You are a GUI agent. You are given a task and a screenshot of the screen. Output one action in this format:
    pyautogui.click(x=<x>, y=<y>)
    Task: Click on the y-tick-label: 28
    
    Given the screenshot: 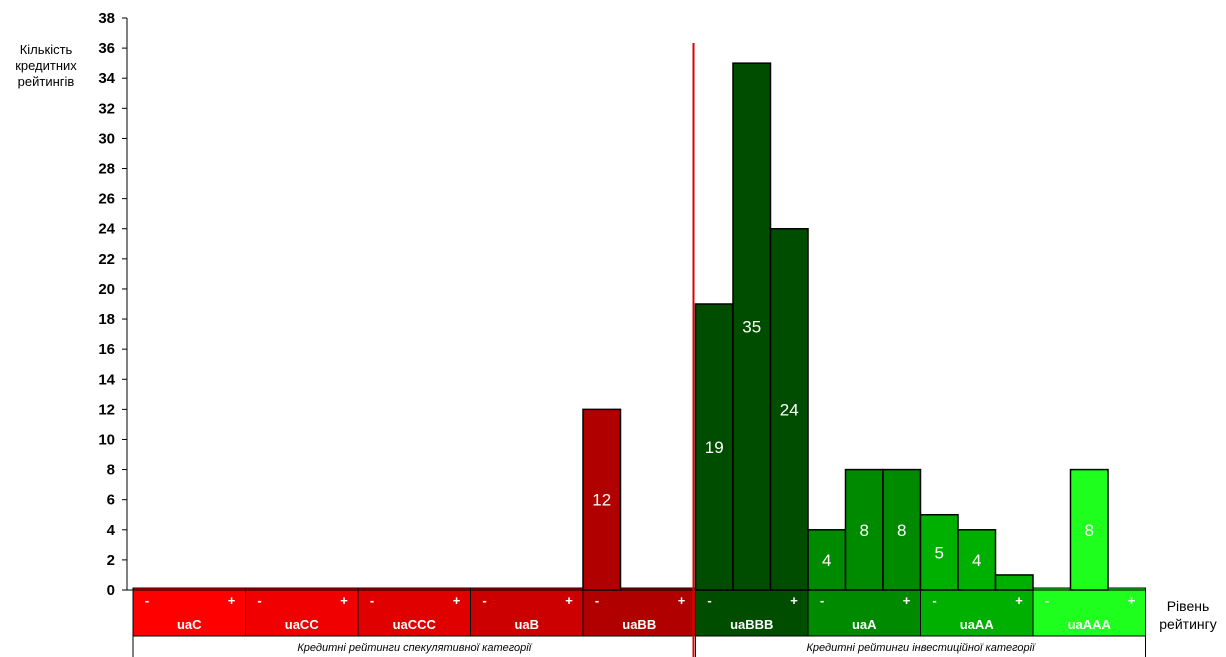 What is the action you would take?
    pyautogui.click(x=106, y=169)
    